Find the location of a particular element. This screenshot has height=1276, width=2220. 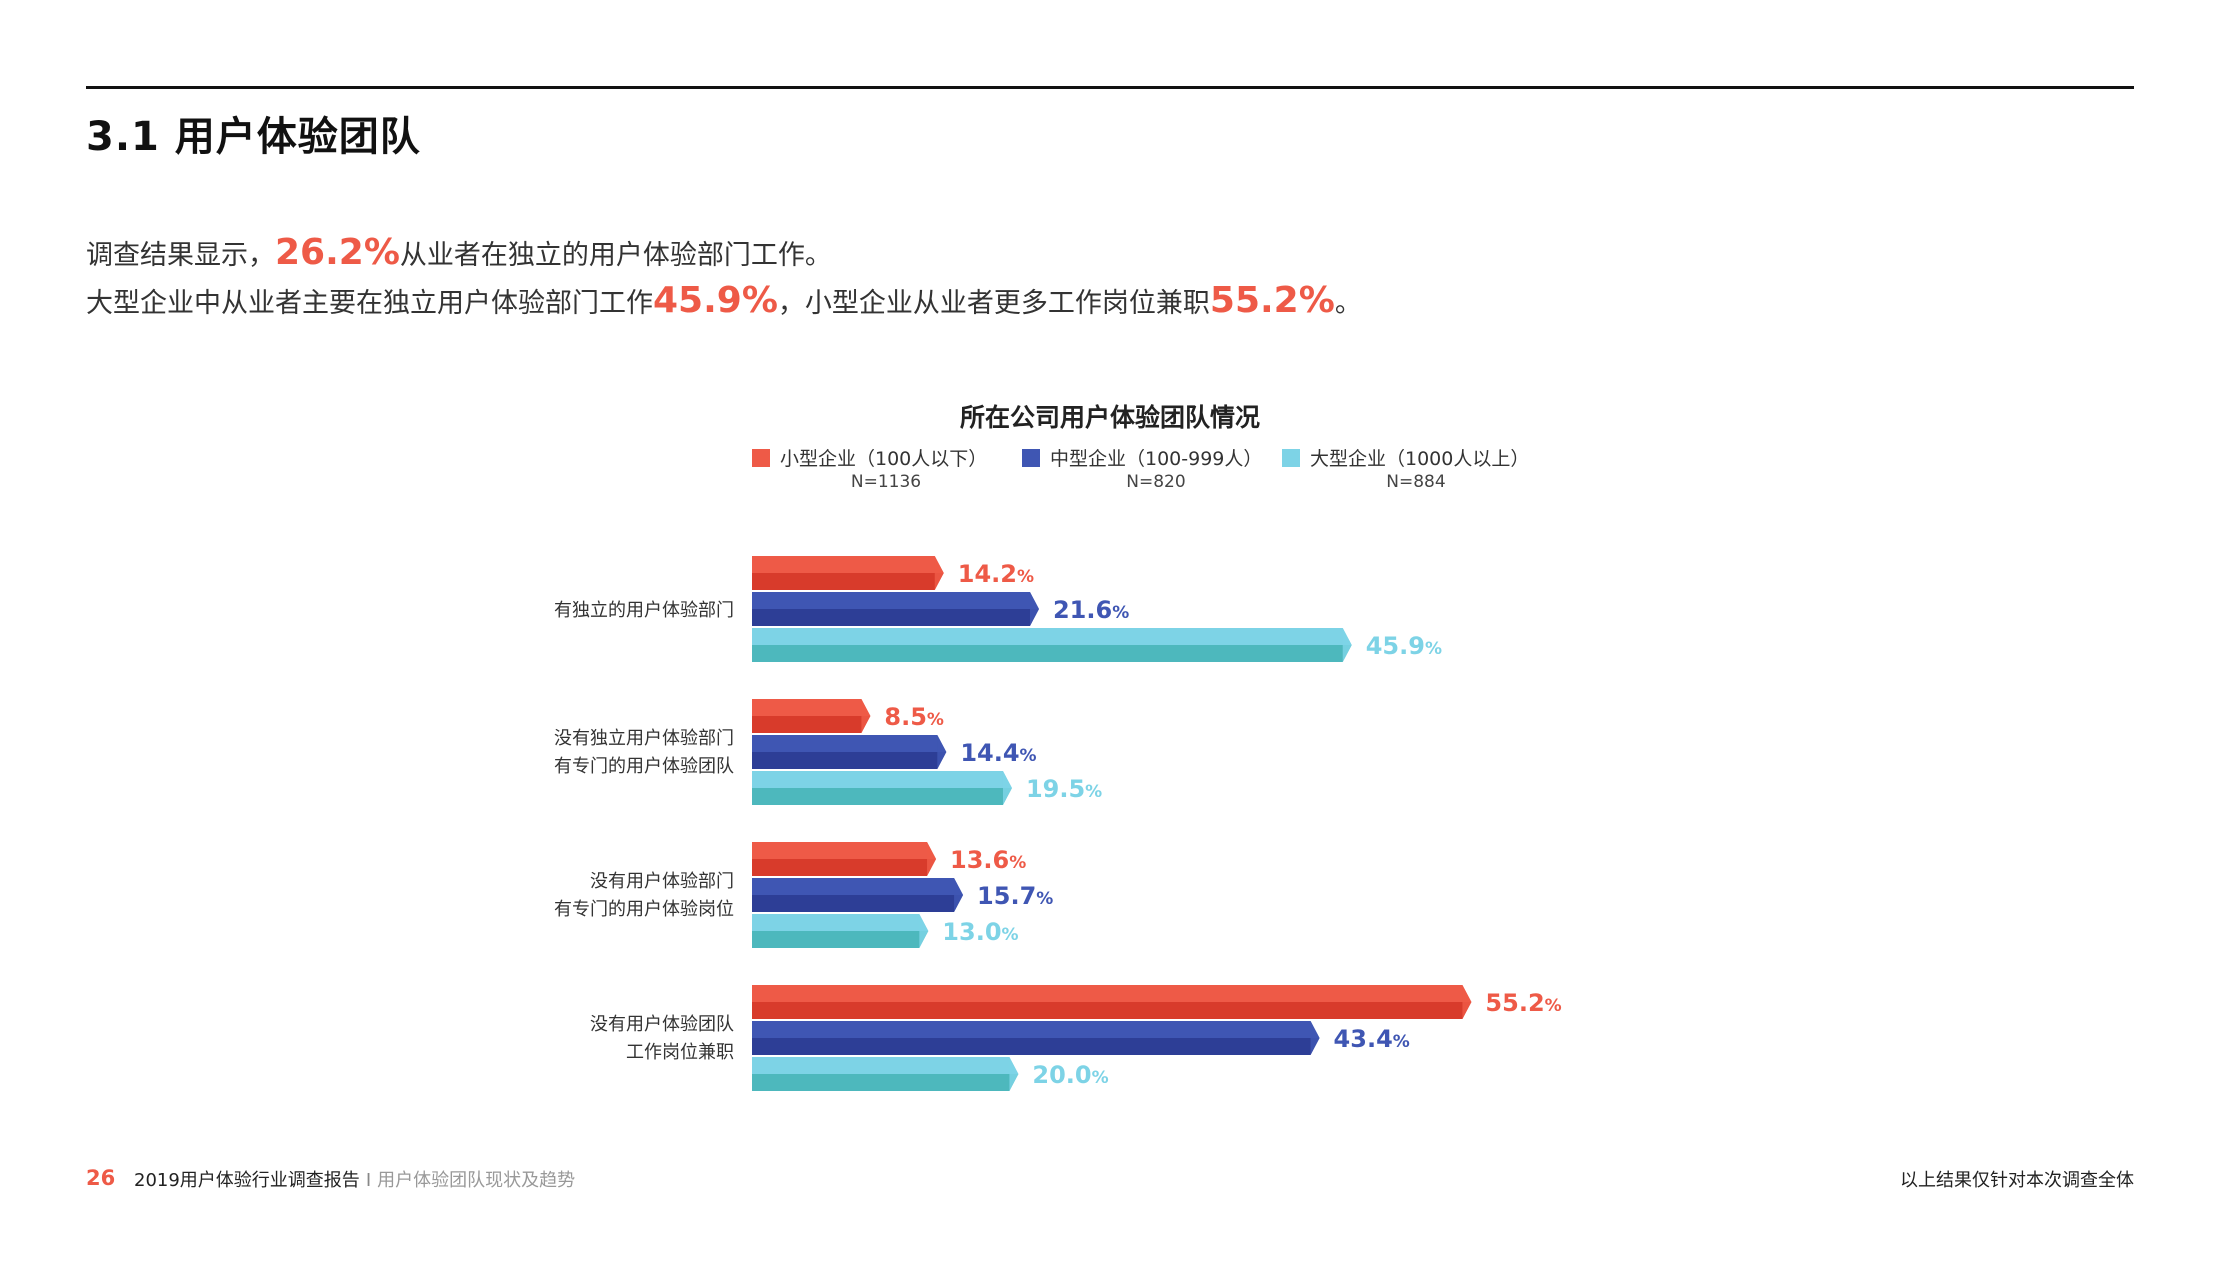

legend-label-small: 小型企业（100人以下） is located at coordinates (884, 459).